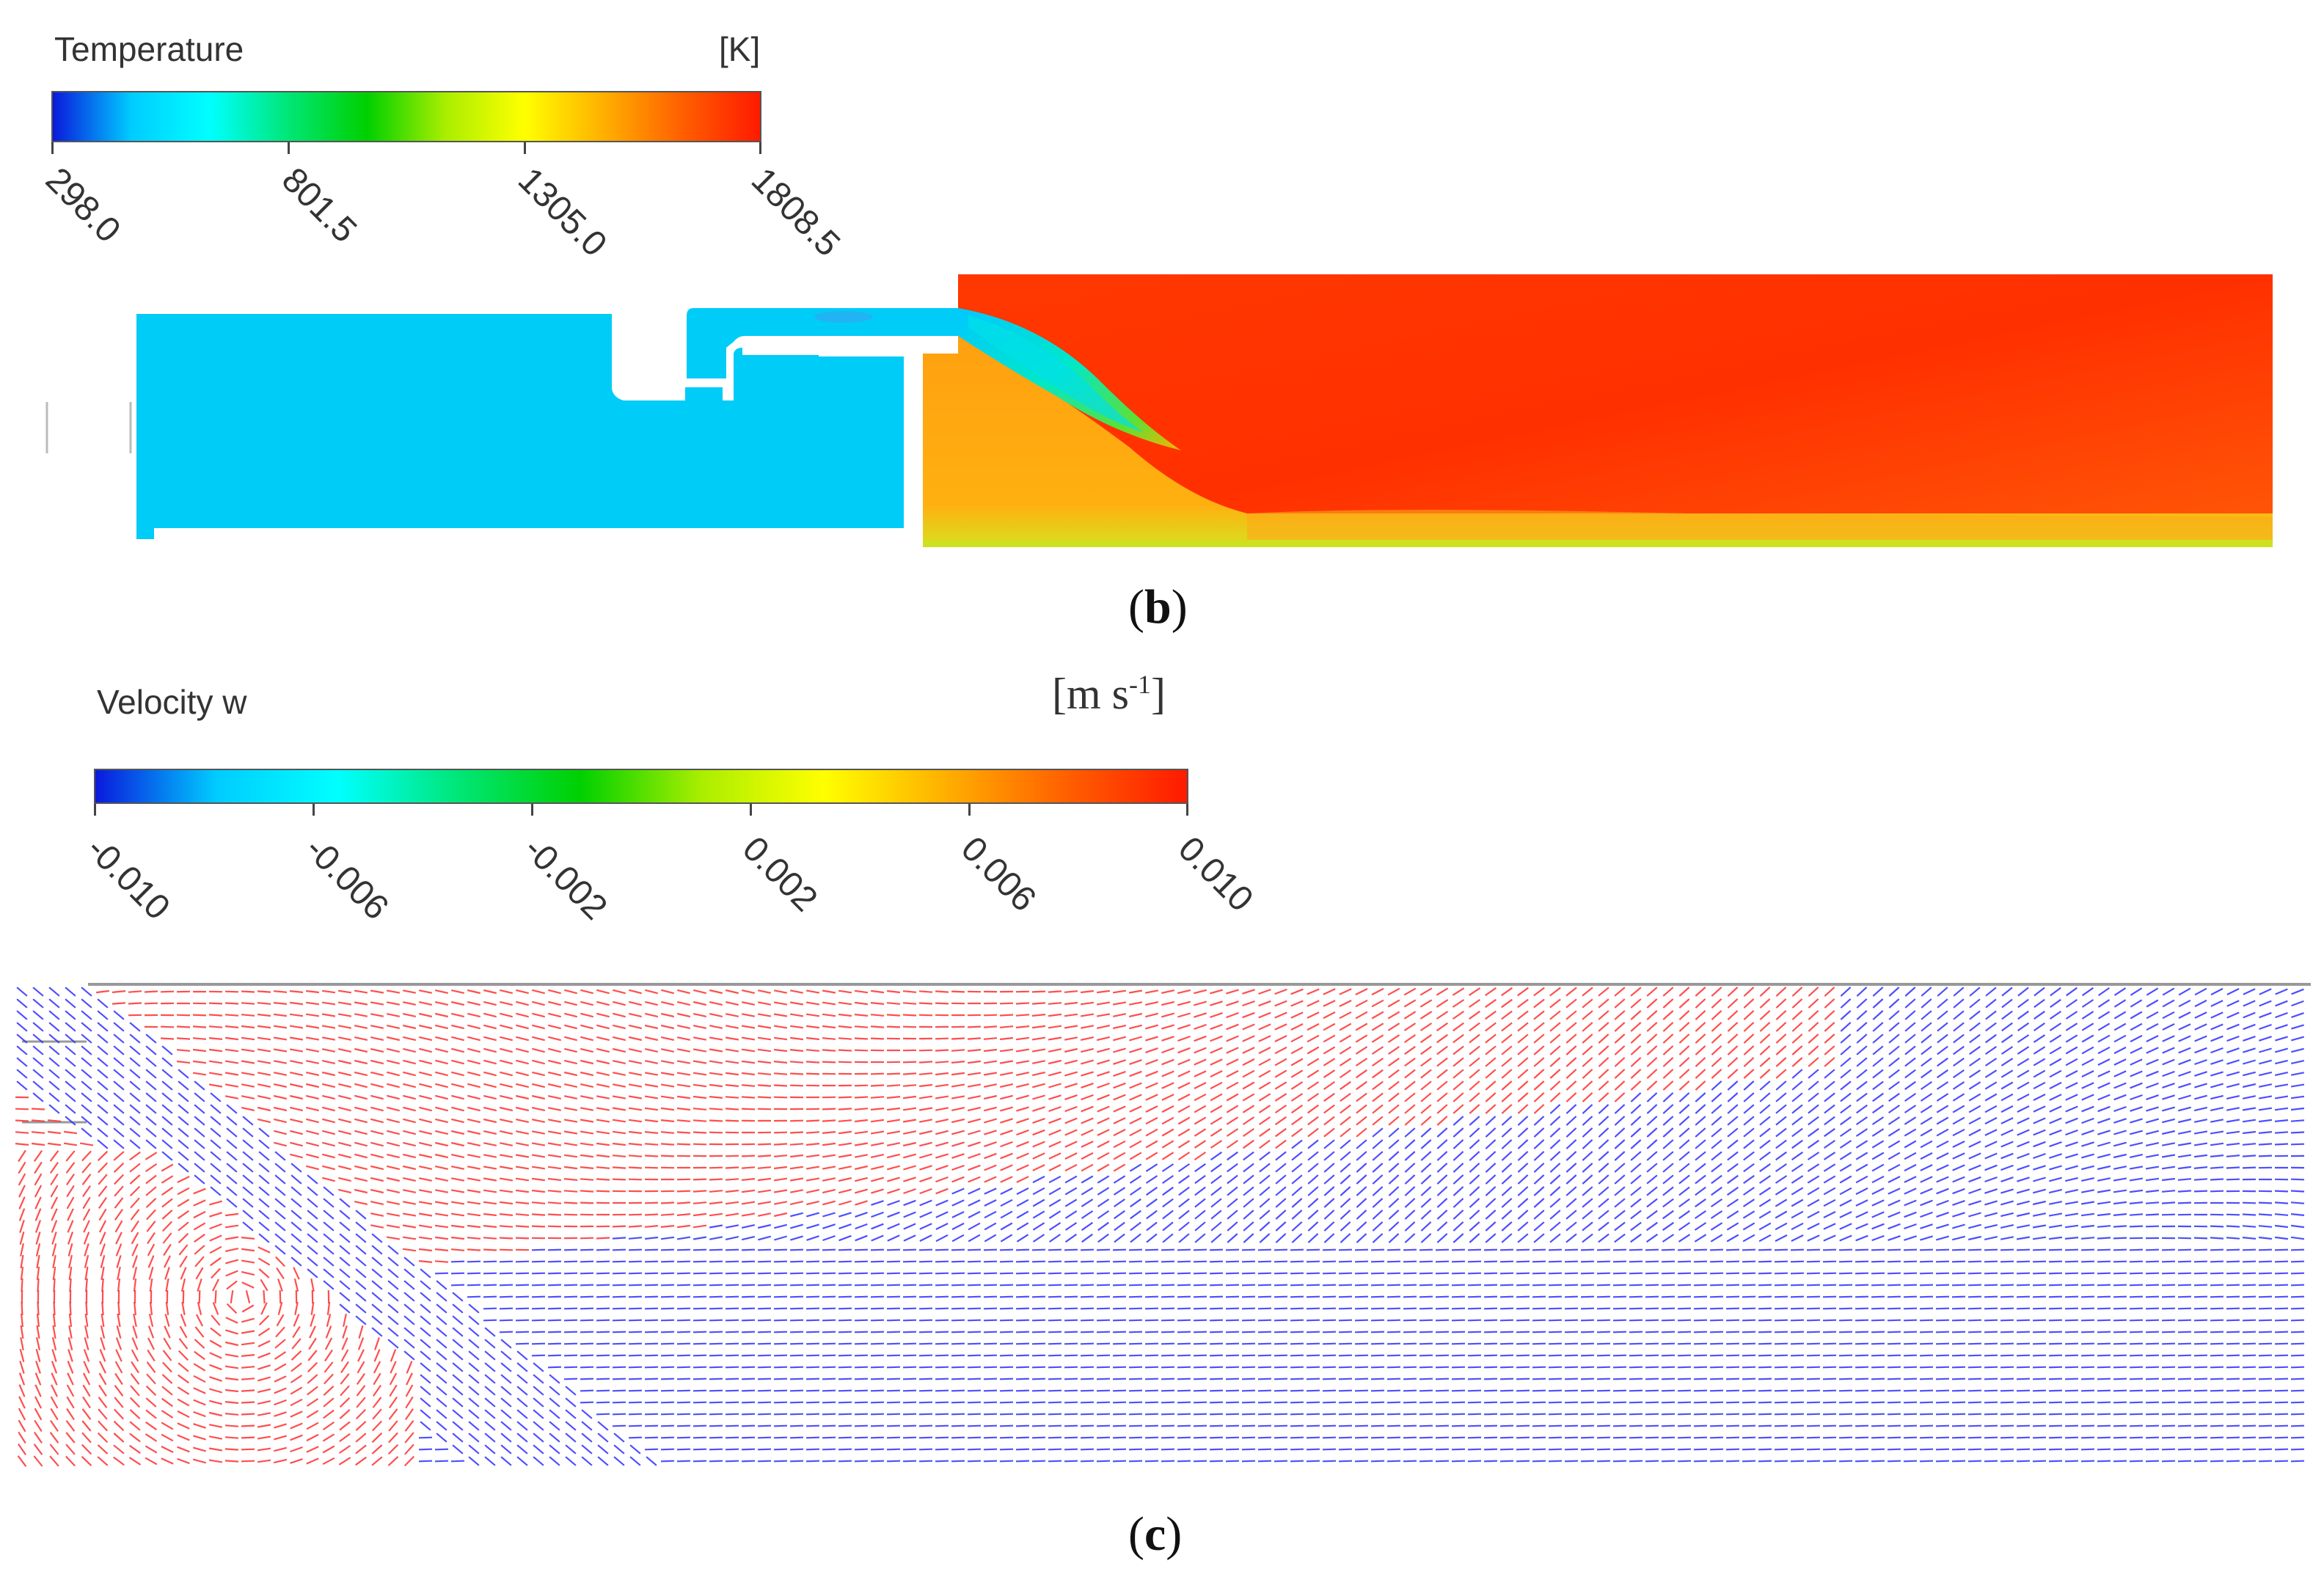  What do you see at coordinates (289, 148) in the screenshot?
I see `temperature-colorbar-tick` at bounding box center [289, 148].